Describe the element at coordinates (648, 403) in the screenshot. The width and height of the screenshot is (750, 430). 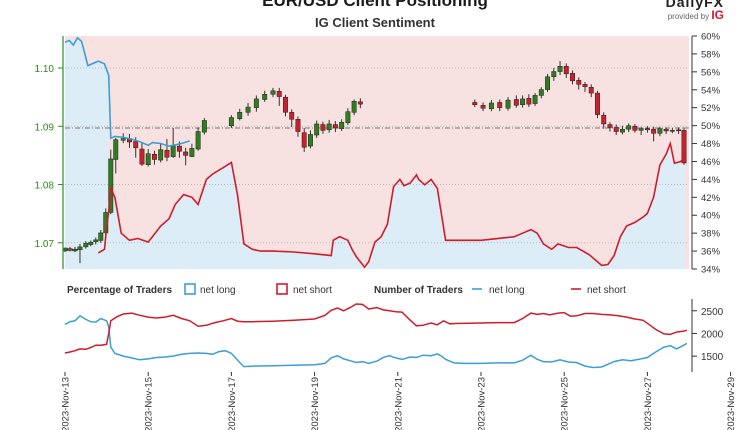
I see `date-tick-label: 2023-Nov-27` at that location.